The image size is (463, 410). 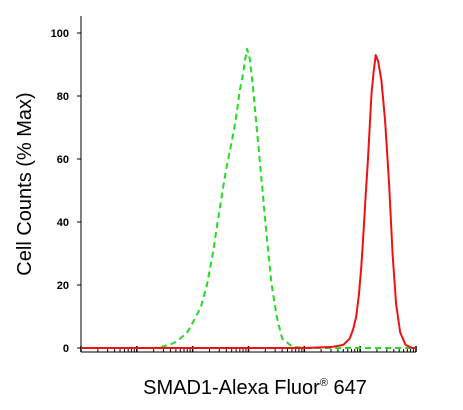 I want to click on y-axis-ticks: 0 20 40 60 80 100, so click(x=66, y=191).